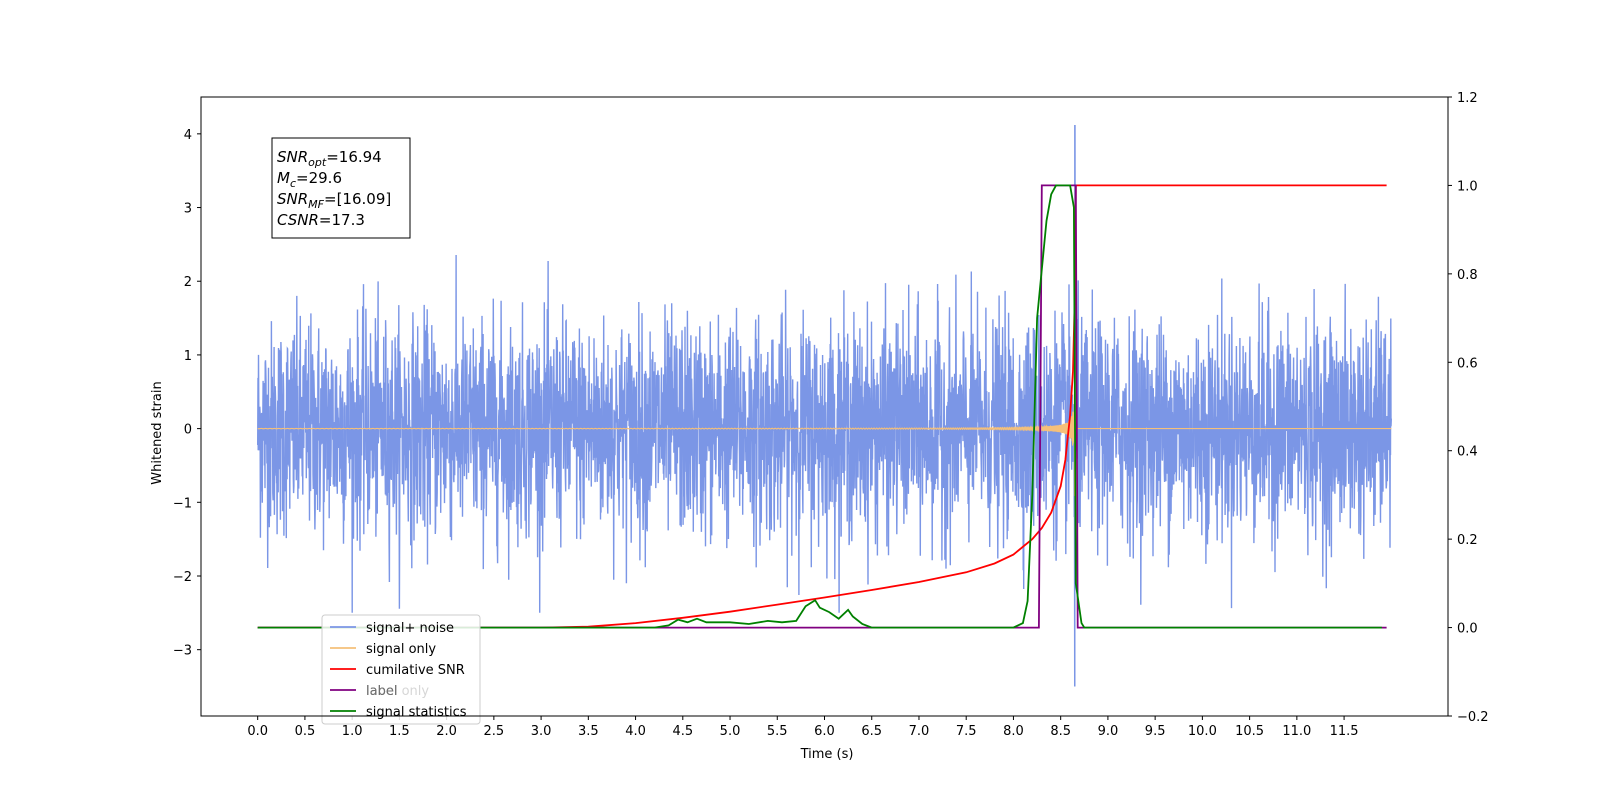  I want to click on y-tick-left: 1, so click(192, 356).